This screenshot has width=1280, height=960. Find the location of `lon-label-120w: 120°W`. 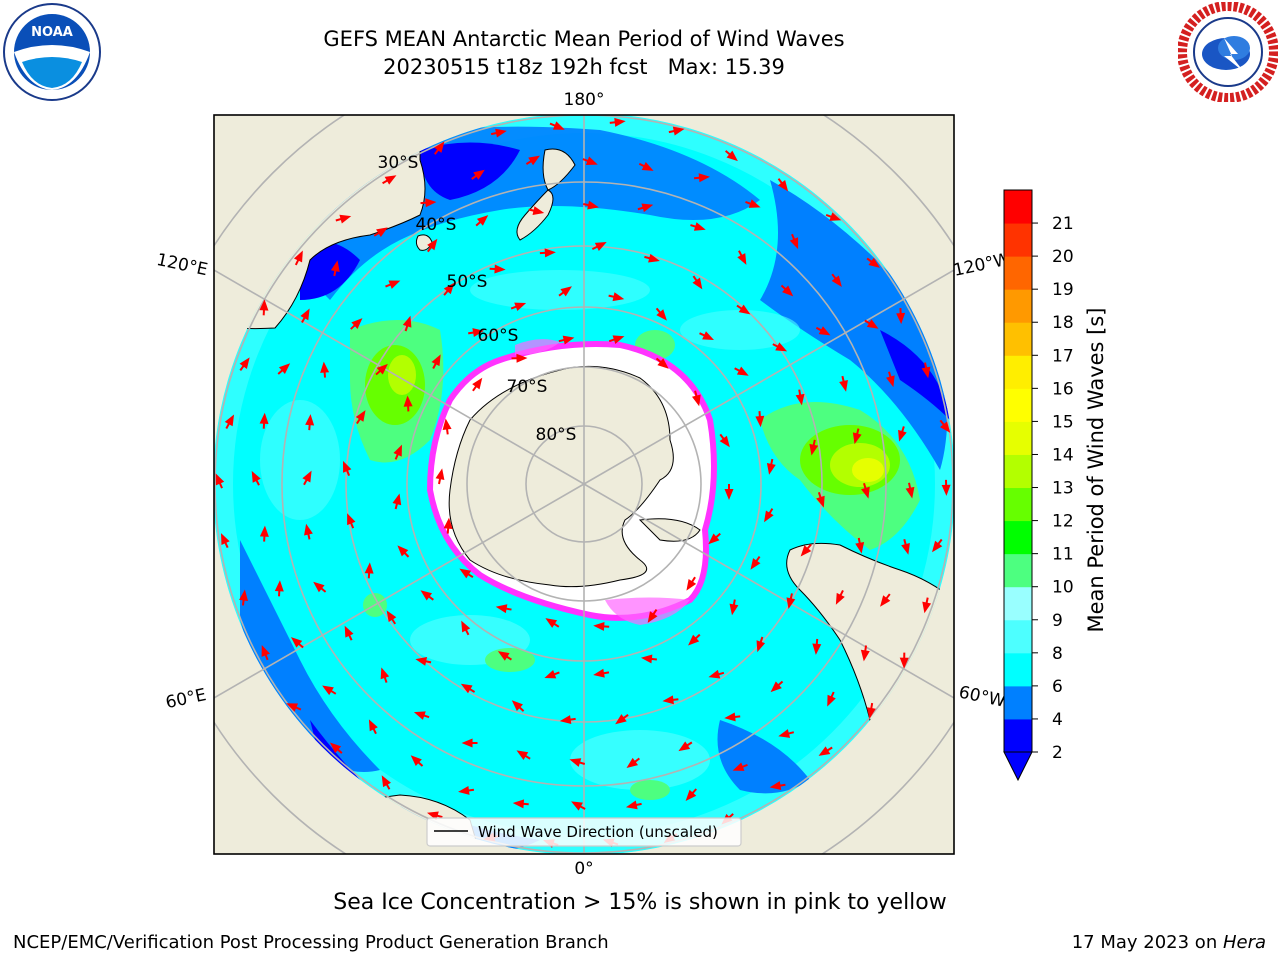

lon-label-120w: 120°W is located at coordinates (982, 265).